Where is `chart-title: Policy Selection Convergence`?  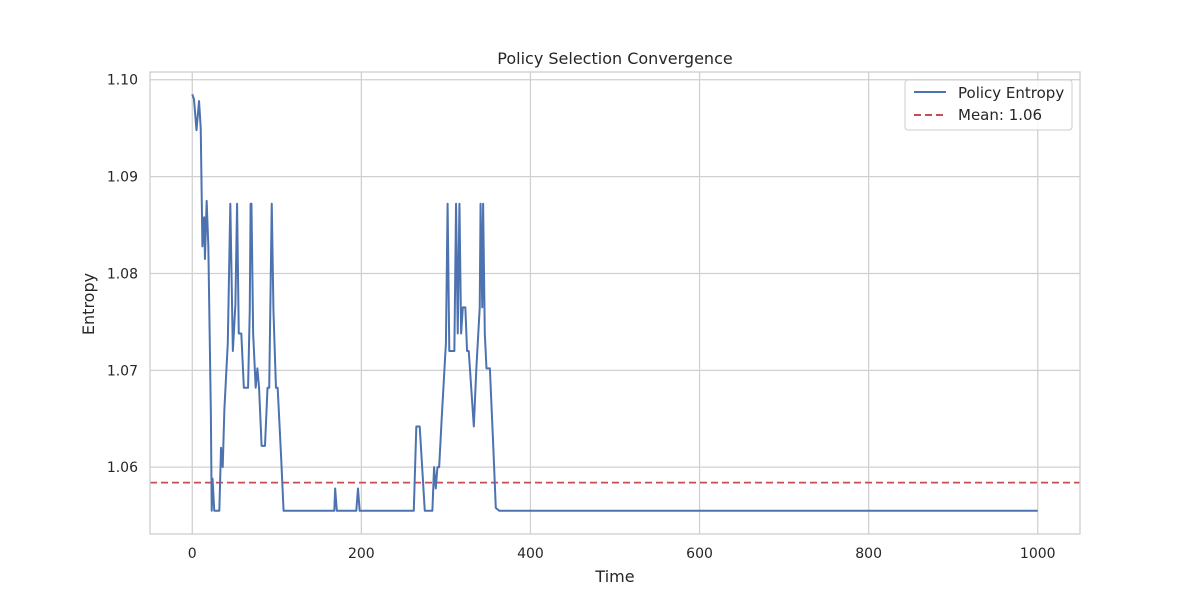 chart-title: Policy Selection Convergence is located at coordinates (614, 58).